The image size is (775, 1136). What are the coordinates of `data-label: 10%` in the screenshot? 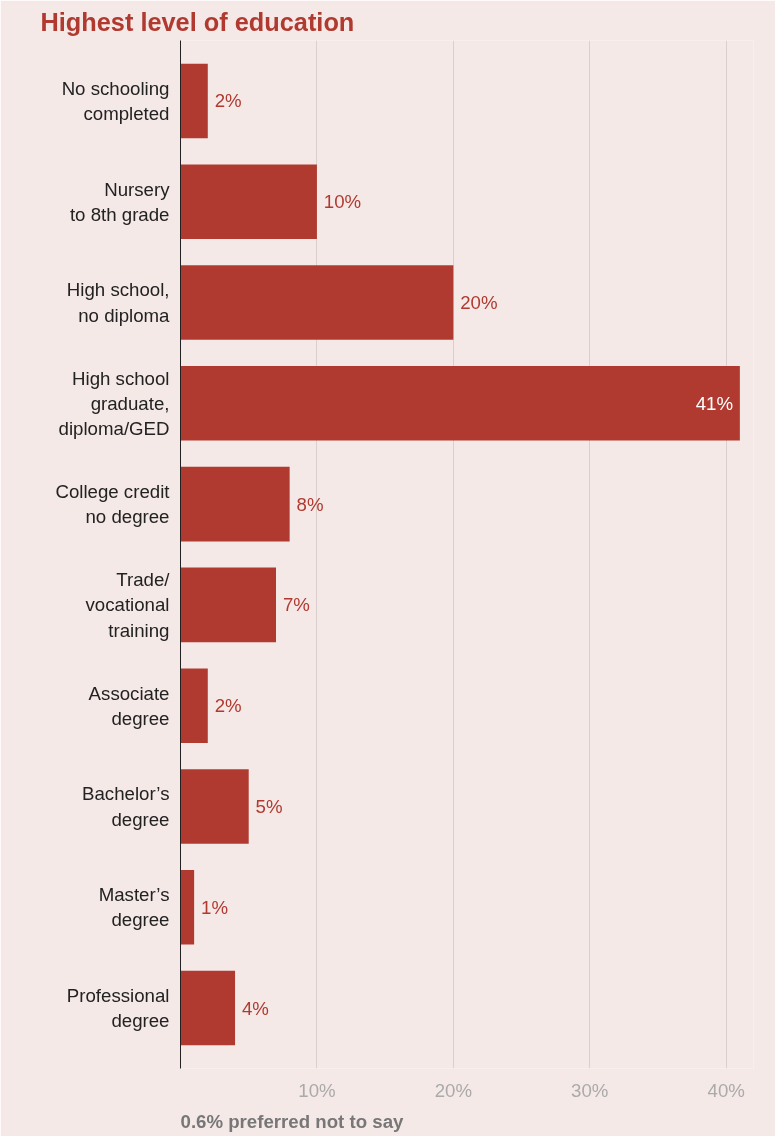 It's located at (342, 202).